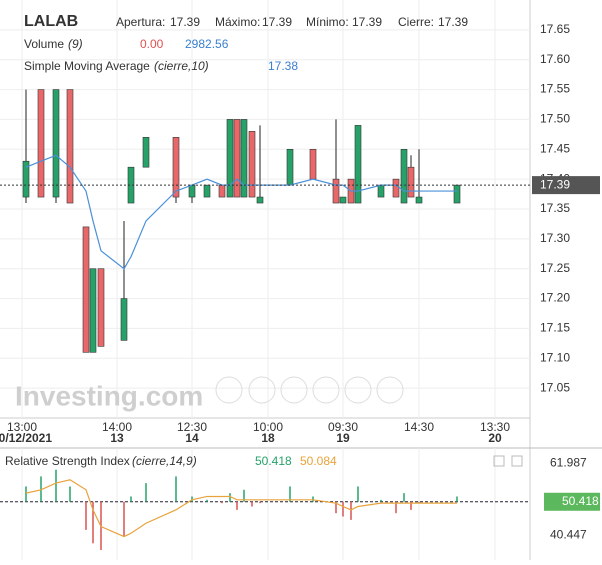 The width and height of the screenshot is (602, 565). Describe the element at coordinates (555, 59) in the screenshot. I see `y-tick-label: 17.60` at that location.